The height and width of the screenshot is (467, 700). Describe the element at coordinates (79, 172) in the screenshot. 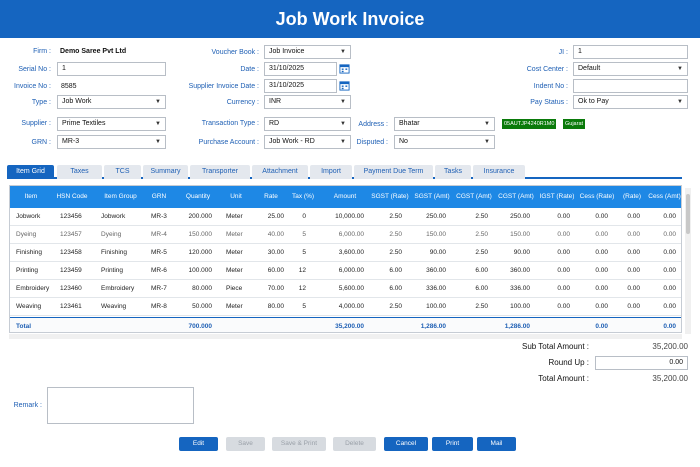

I see `tab-taxes: Taxes` at that location.